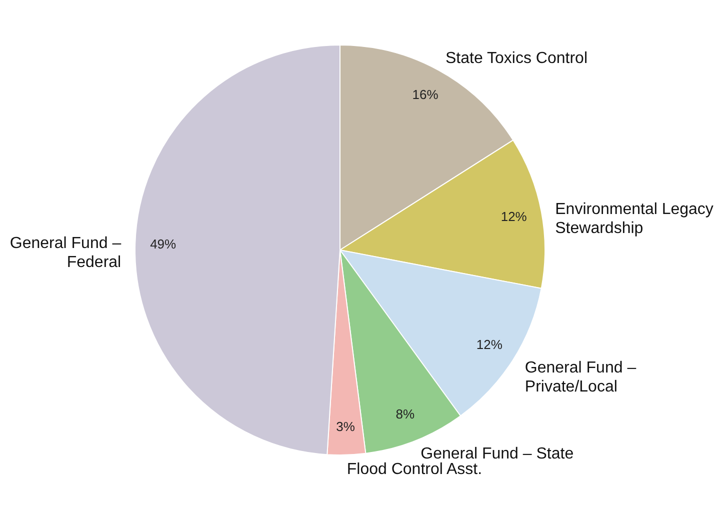  What do you see at coordinates (497, 454) in the screenshot?
I see `slice-label: General Fund – State` at bounding box center [497, 454].